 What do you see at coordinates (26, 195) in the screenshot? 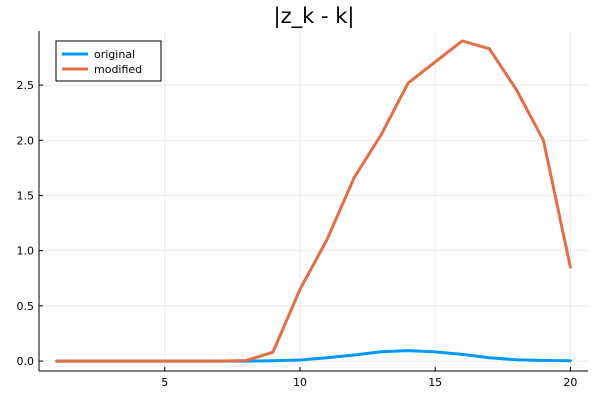
I see `y-tick-label: 1.5` at bounding box center [26, 195].